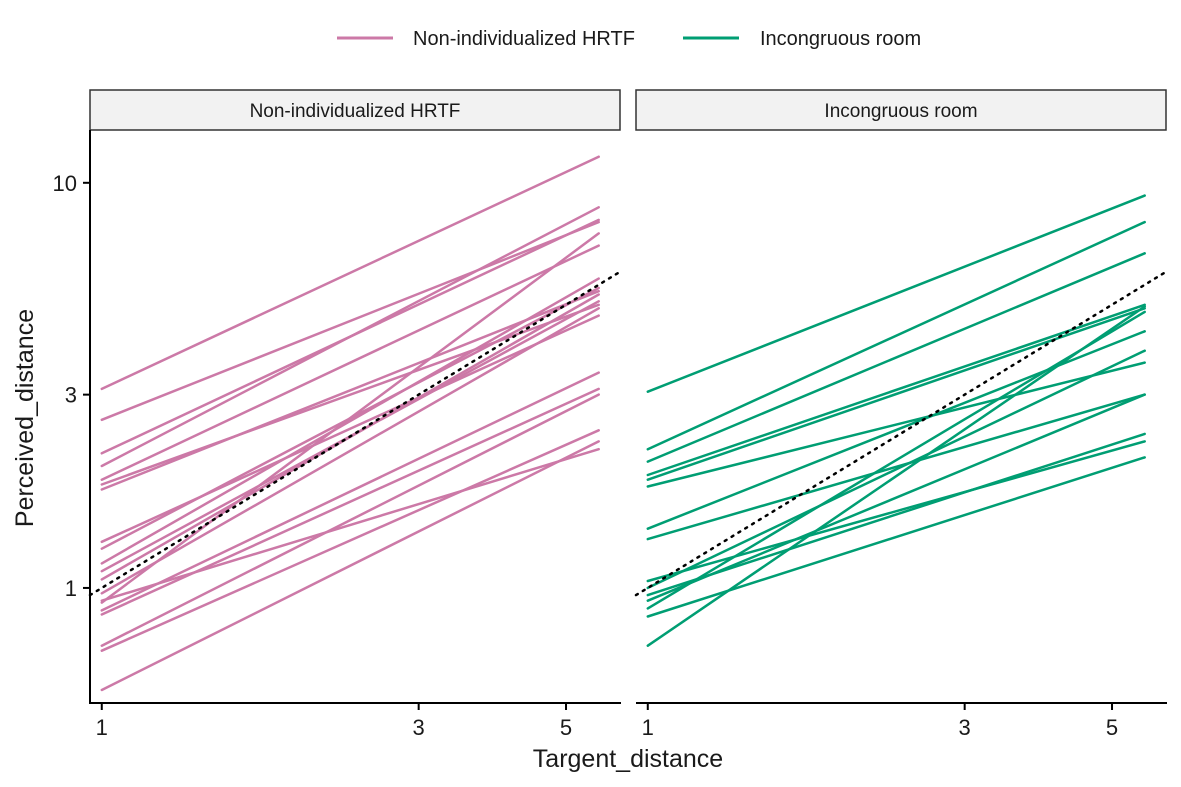 The image size is (1181, 787). Describe the element at coordinates (71, 395) in the screenshot. I see `y-tick-label: 3` at that location.